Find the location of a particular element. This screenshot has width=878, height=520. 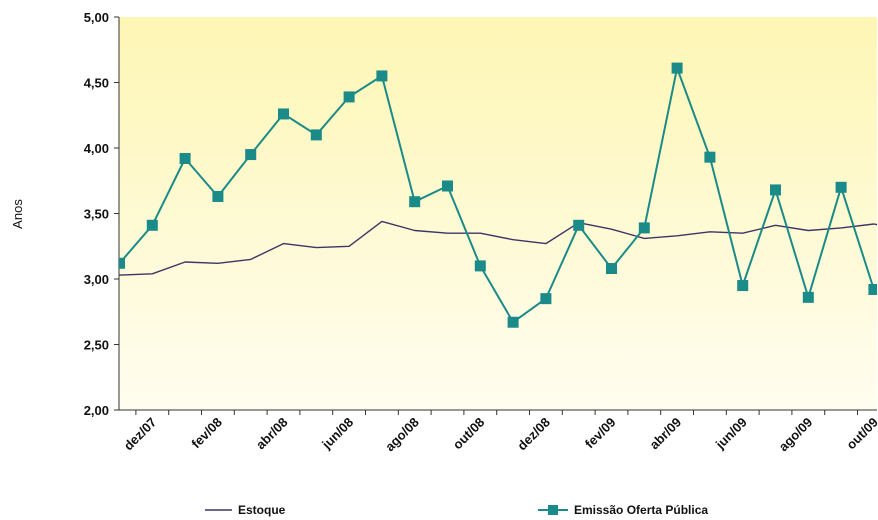

legend-item-estoque: Estoque is located at coordinates (245, 510).